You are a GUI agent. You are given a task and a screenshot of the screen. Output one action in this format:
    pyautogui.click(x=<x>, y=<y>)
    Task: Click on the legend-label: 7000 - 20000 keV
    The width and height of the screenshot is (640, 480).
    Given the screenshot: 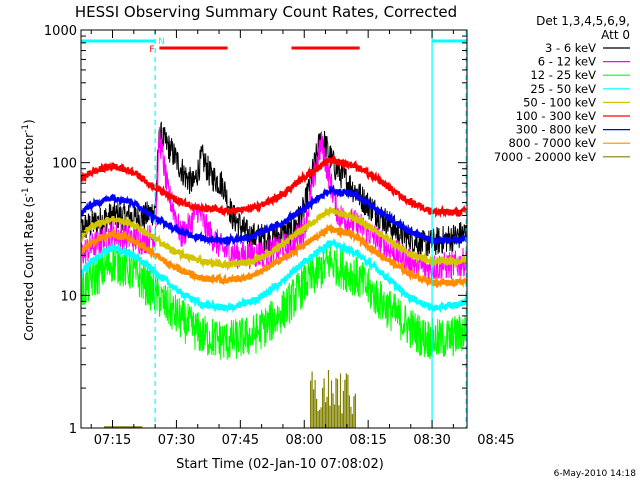 What is the action you would take?
    pyautogui.click(x=545, y=157)
    